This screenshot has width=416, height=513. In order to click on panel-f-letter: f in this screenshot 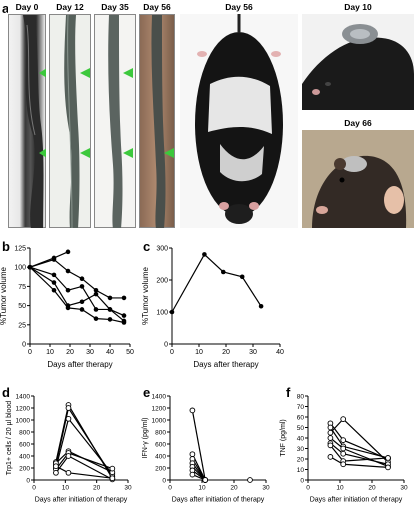, I will do `click(288, 392)`.